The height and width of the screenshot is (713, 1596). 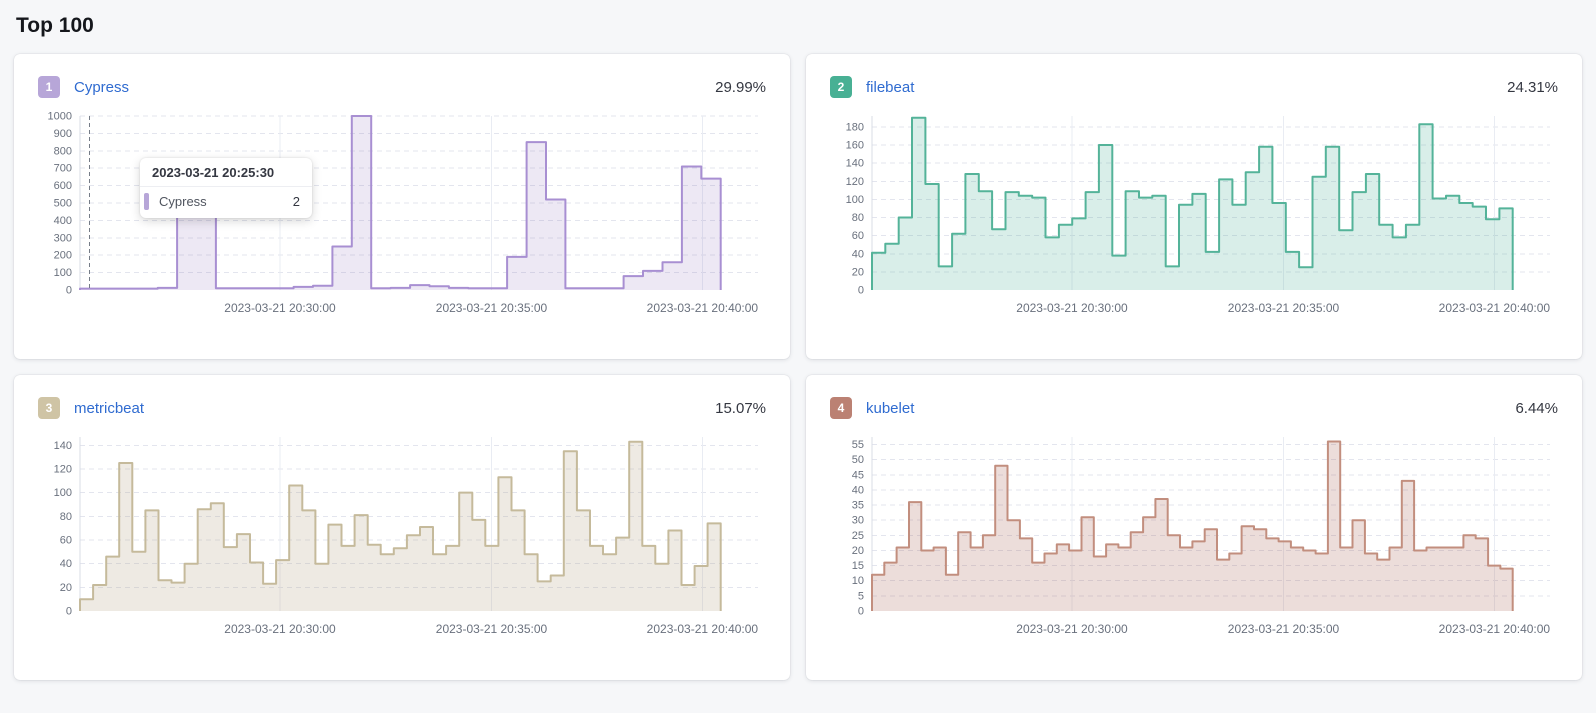 I want to click on percent-value: 24.31%, so click(x=1532, y=87).